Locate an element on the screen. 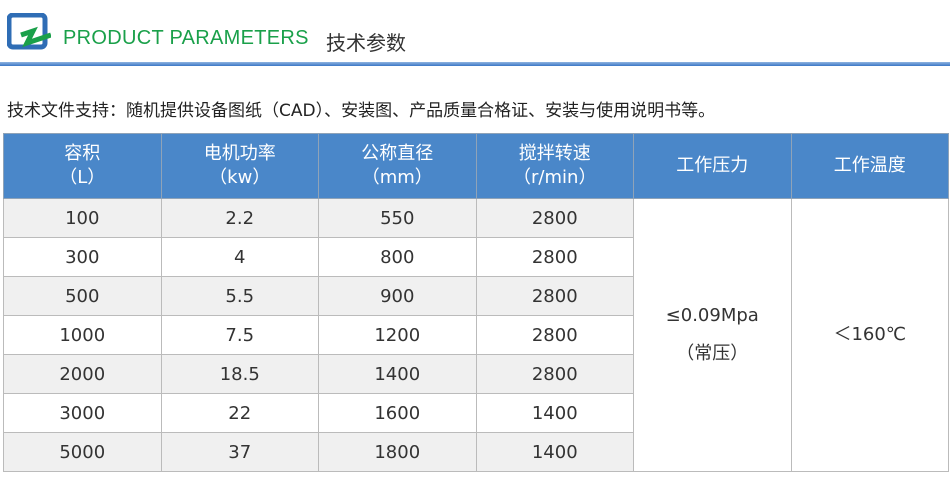 The width and height of the screenshot is (950, 484). table-cell: 2.2 is located at coordinates (239, 218).